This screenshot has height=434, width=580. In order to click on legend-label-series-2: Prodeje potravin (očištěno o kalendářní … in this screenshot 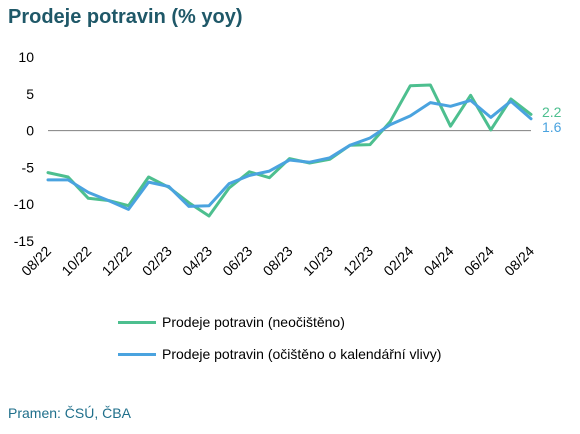, I will do `click(302, 354)`.